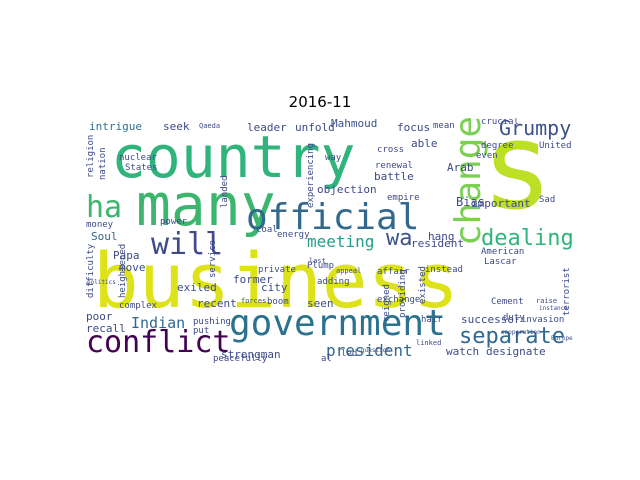  What do you see at coordinates (278, 302) in the screenshot?
I see `word-boom: boom` at bounding box center [278, 302].